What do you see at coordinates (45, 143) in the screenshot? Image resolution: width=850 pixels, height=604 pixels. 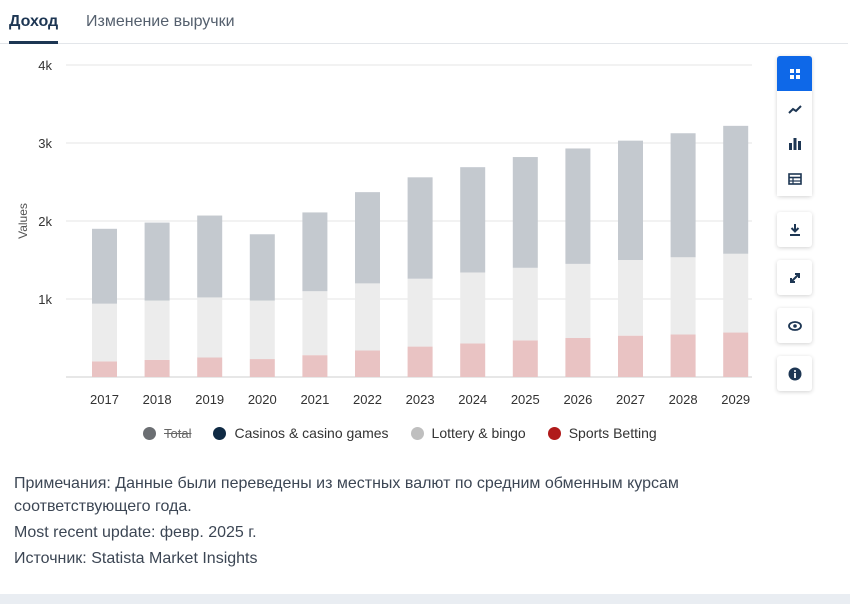 I see `y-tick-label: 3k` at bounding box center [45, 143].